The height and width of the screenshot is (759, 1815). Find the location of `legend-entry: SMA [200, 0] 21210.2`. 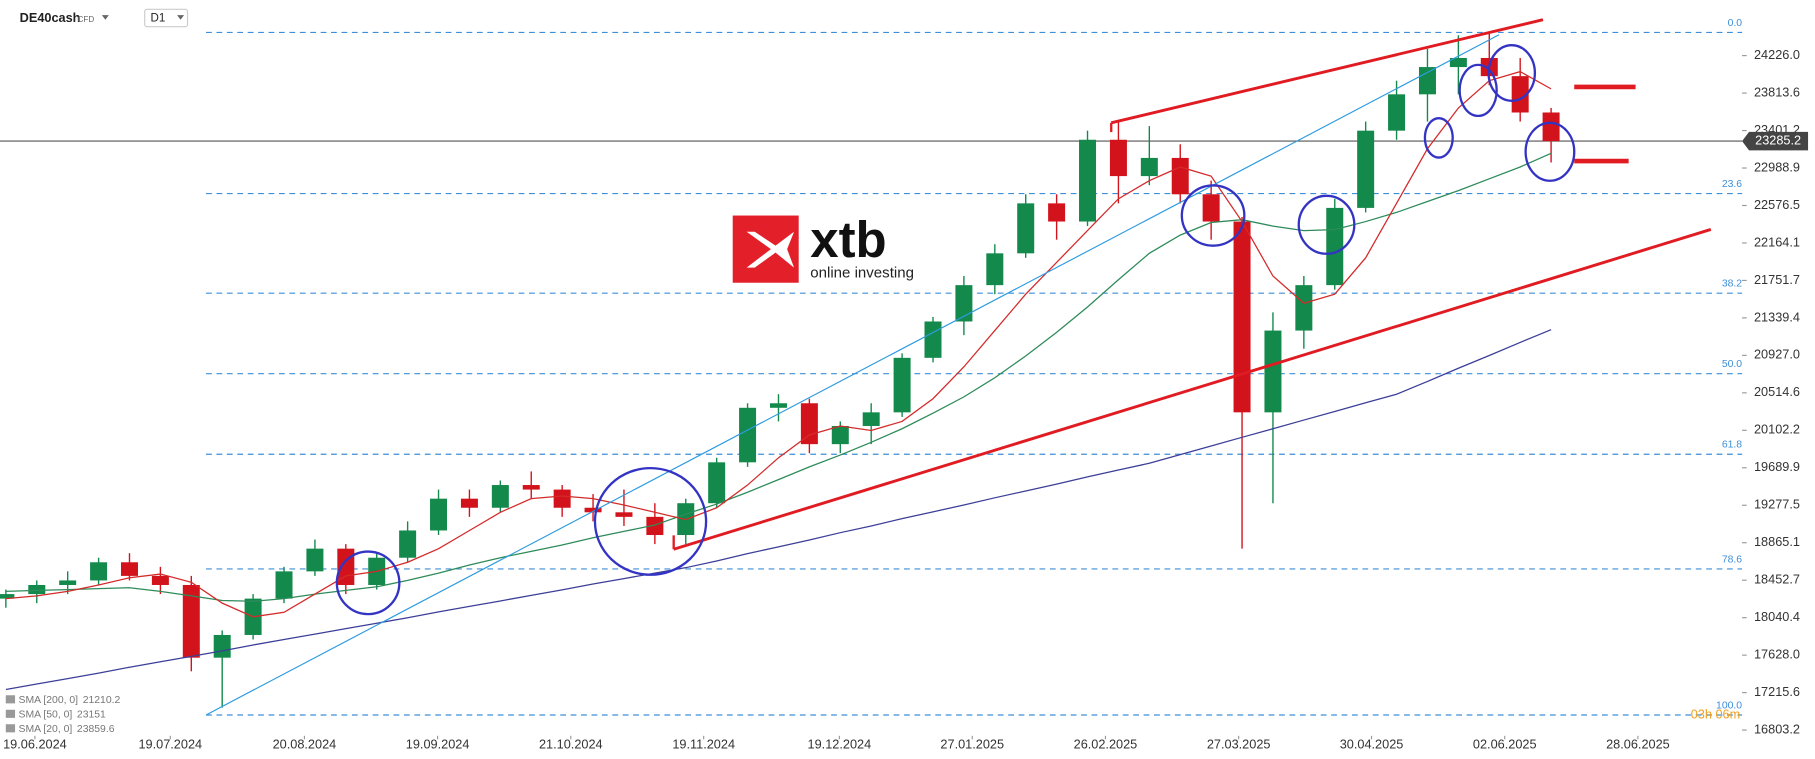

legend-entry: SMA [200, 0] 21210.2 is located at coordinates (70, 700).